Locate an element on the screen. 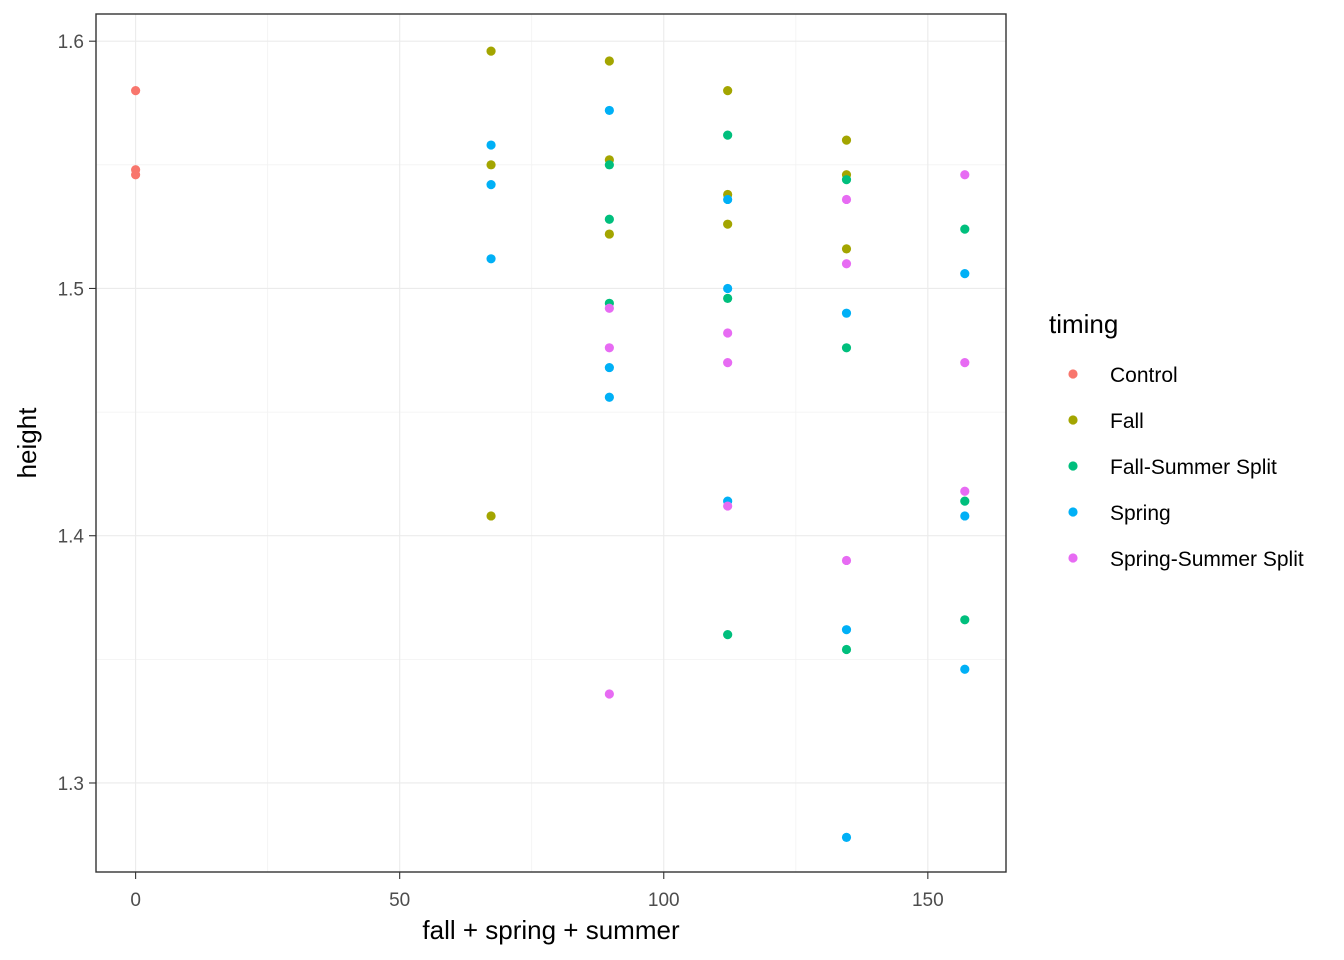  y-axis-ticks: 1.3 1.4 1.5 1.6 is located at coordinates (77, 413).